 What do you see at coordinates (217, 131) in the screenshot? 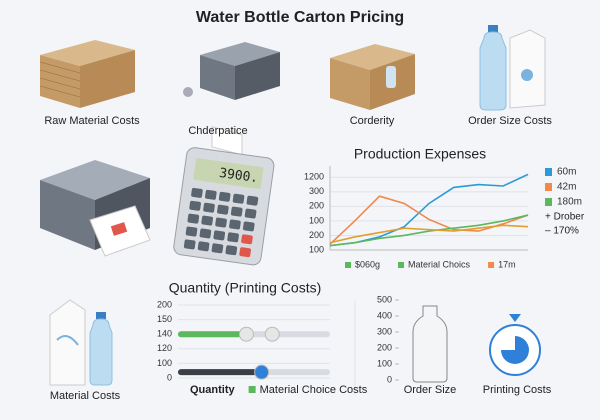
I see `icon-label: Chderpatice` at bounding box center [217, 131].